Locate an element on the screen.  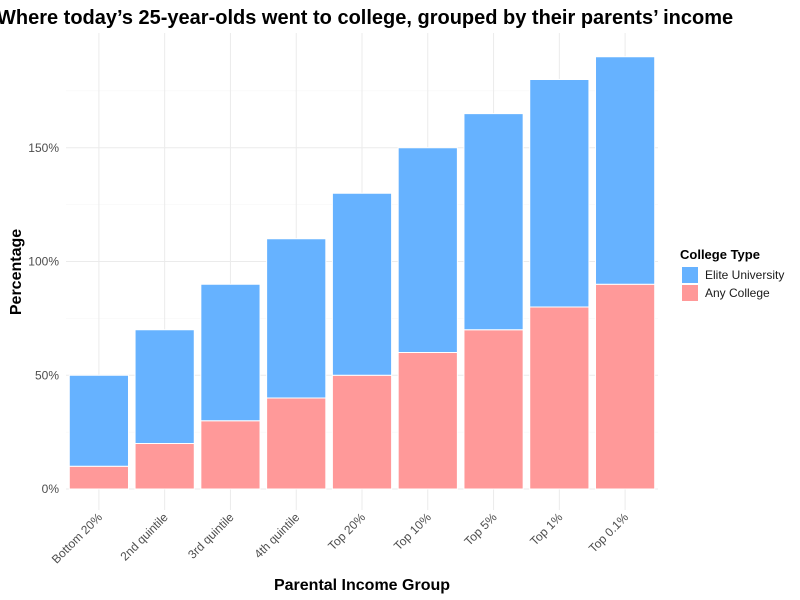
x-tick-label: Bottom 20% is located at coordinates (77, 538).